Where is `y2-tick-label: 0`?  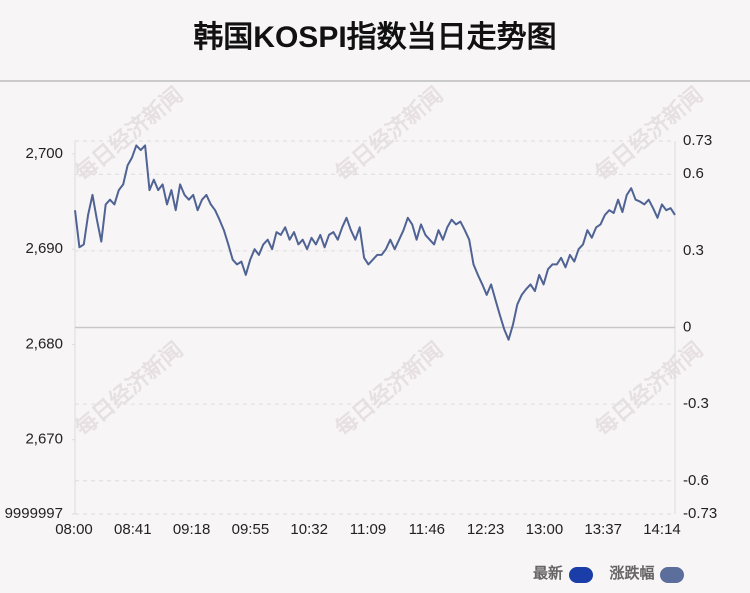
y2-tick-label: 0 is located at coordinates (687, 326).